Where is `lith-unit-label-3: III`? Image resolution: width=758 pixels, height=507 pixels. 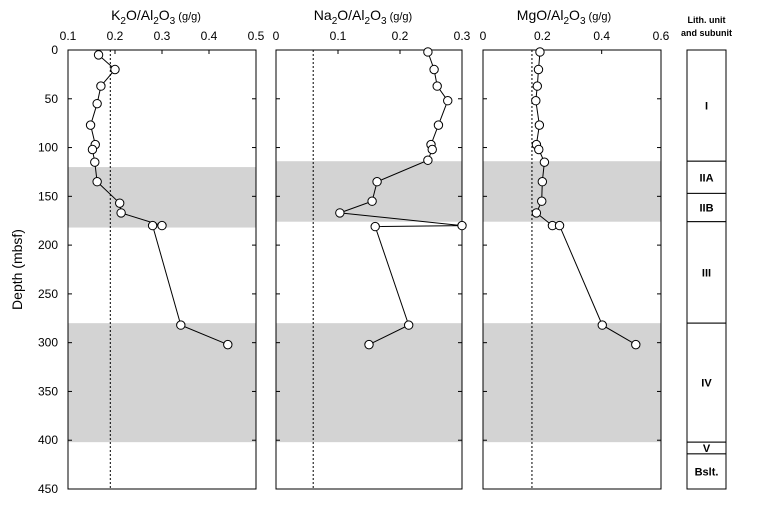
lith-unit-label-3: III is located at coordinates (706, 273).